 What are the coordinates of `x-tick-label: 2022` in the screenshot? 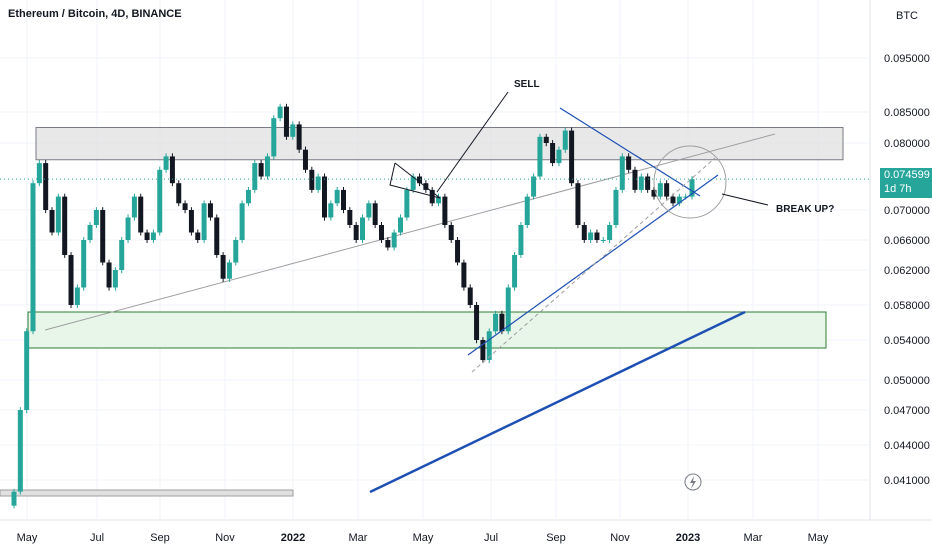 It's located at (293, 538).